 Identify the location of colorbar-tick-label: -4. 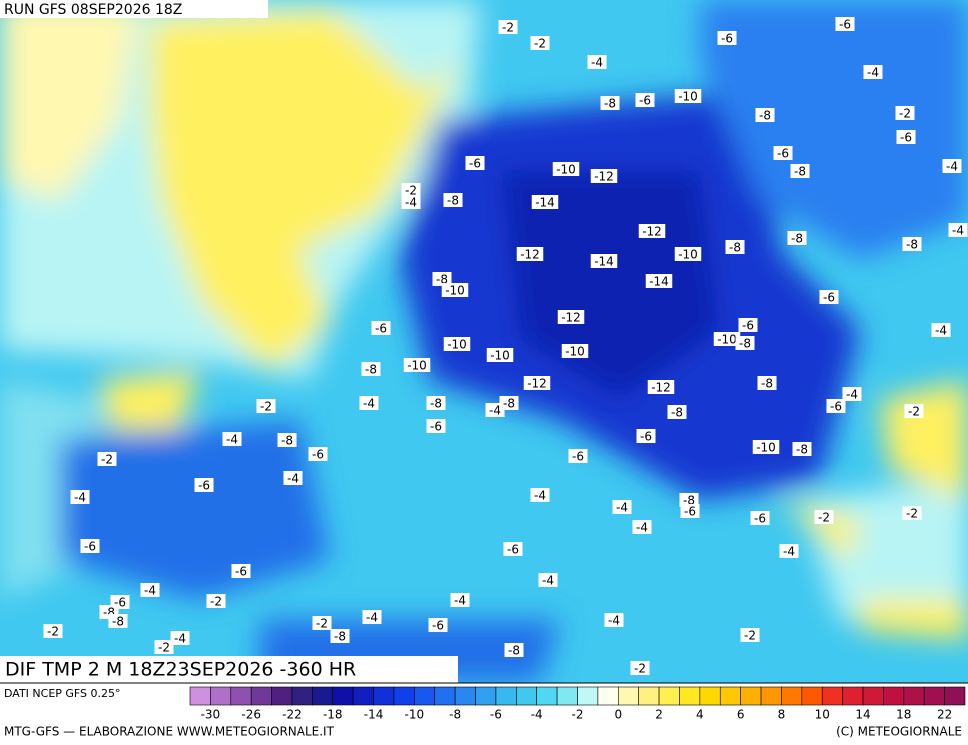
(537, 715).